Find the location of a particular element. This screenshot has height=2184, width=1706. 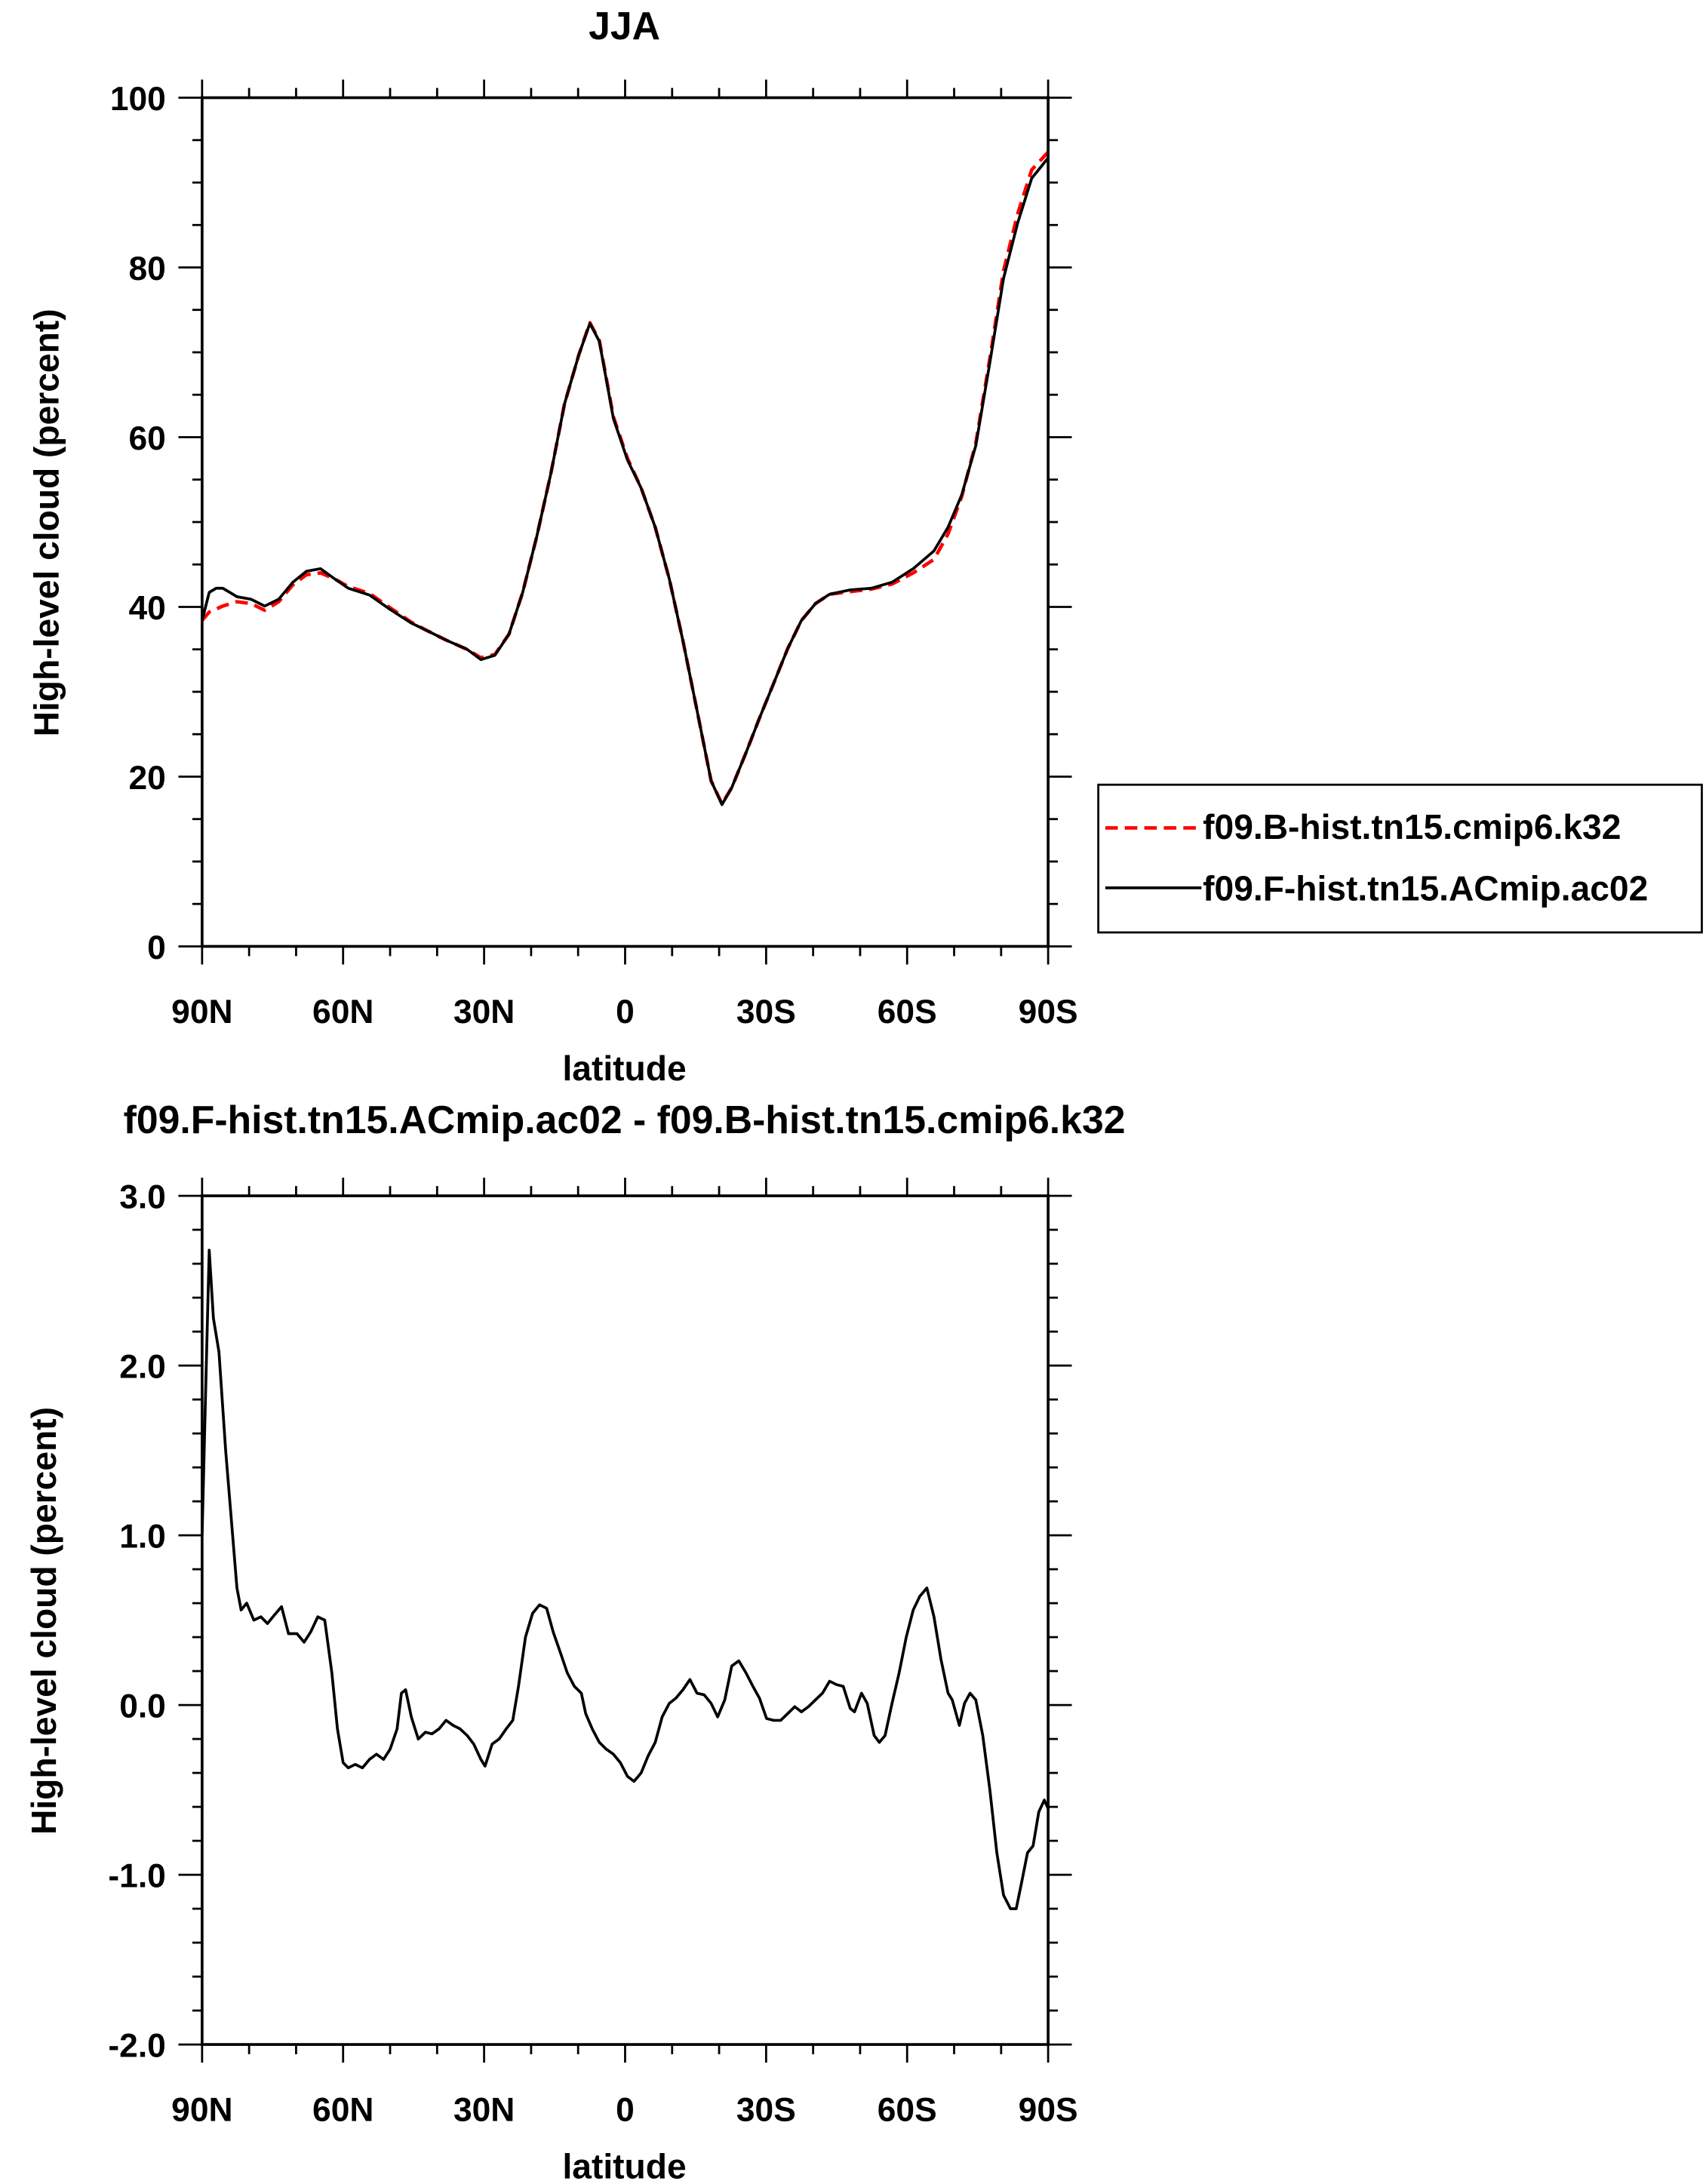

series-line-f09-F-hist-tn15-ACmip-ac02 is located at coordinates (625, 481).